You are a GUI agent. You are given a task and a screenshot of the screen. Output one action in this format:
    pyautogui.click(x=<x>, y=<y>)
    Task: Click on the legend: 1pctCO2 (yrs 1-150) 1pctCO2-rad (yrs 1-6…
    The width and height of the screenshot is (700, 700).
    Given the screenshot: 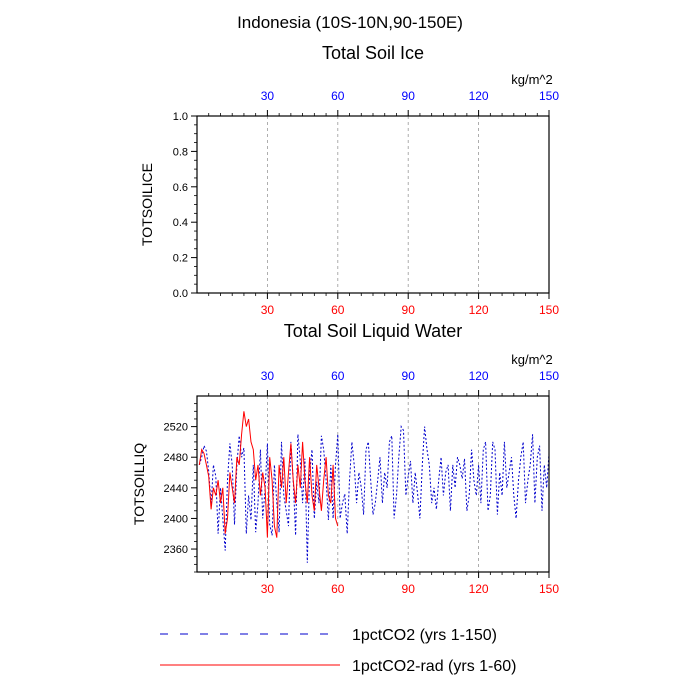 What is the action you would take?
    pyautogui.click(x=338, y=651)
    